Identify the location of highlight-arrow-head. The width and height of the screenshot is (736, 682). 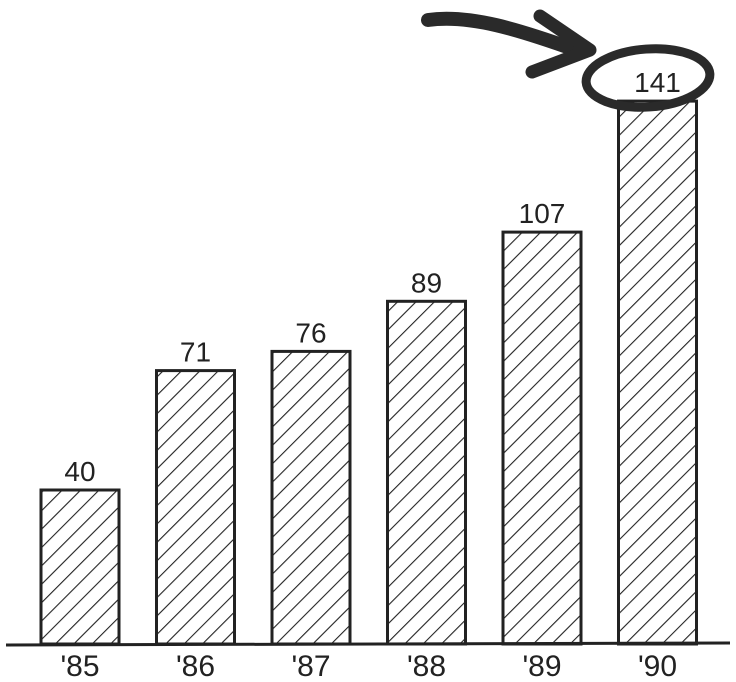
(561, 44).